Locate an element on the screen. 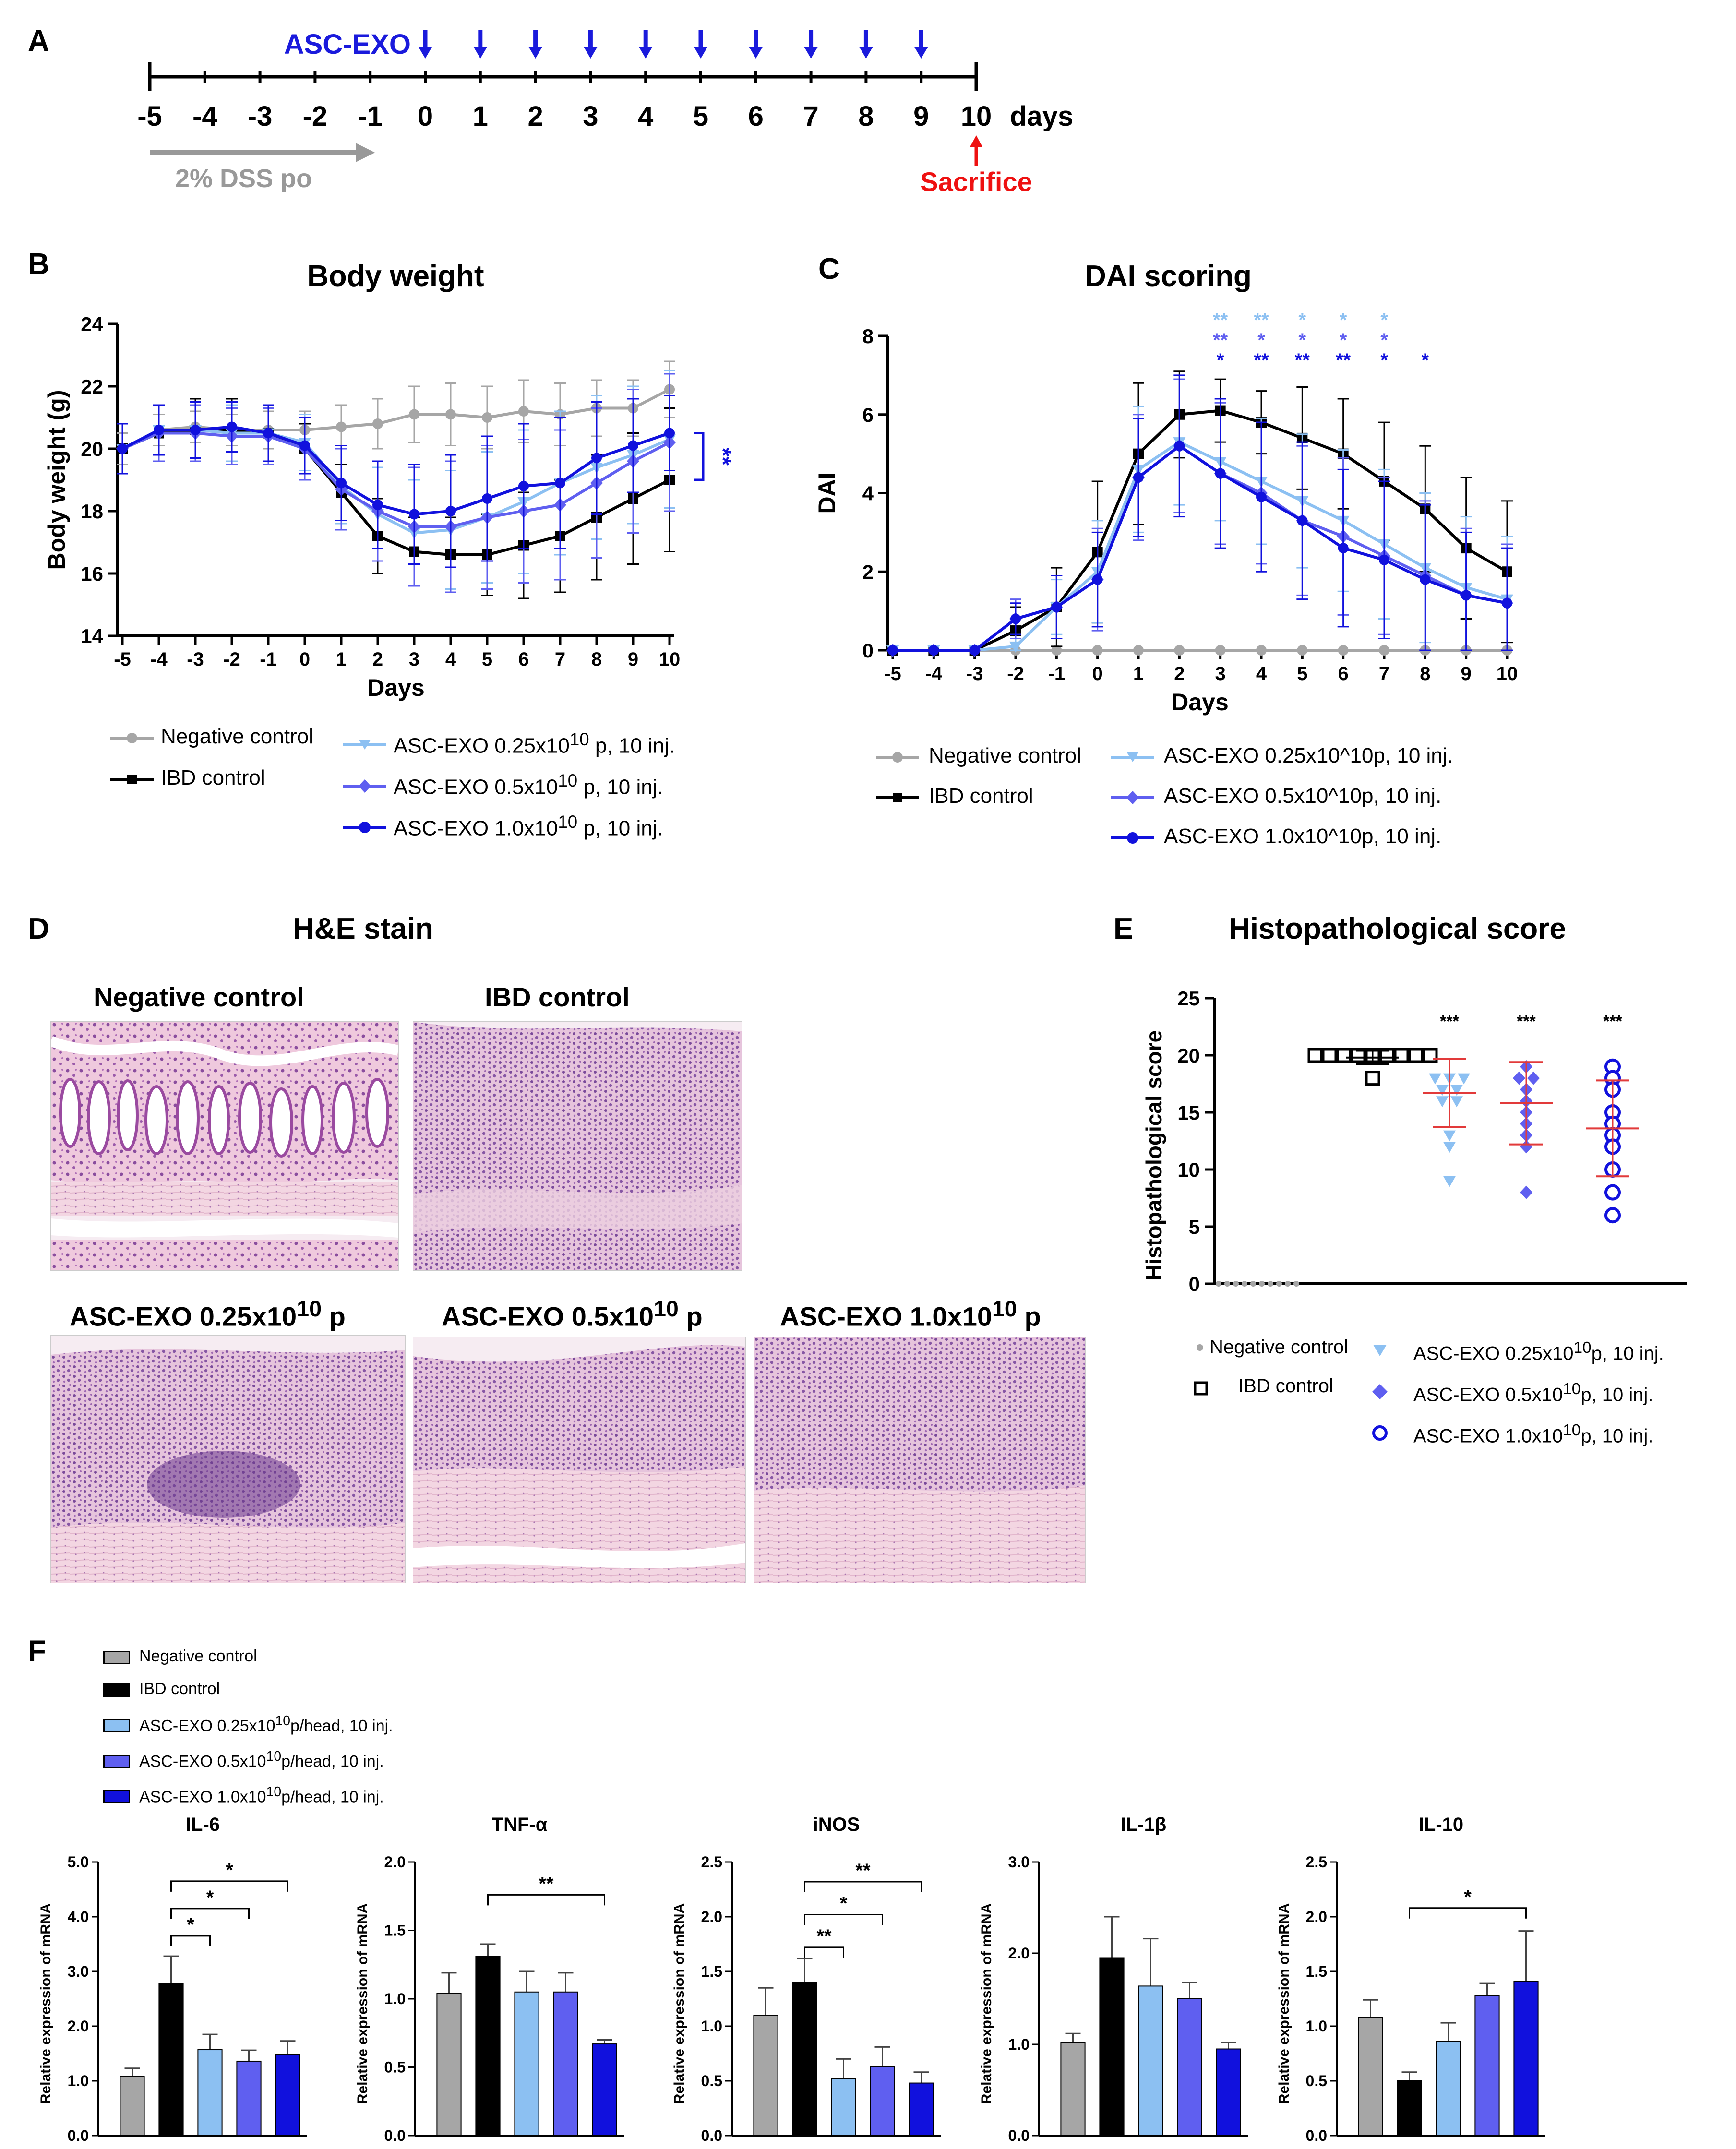 This screenshot has height=2149, width=1736. histo-caption-s3: ASC-EXO 1.0x1010 p is located at coordinates (910, 1314).